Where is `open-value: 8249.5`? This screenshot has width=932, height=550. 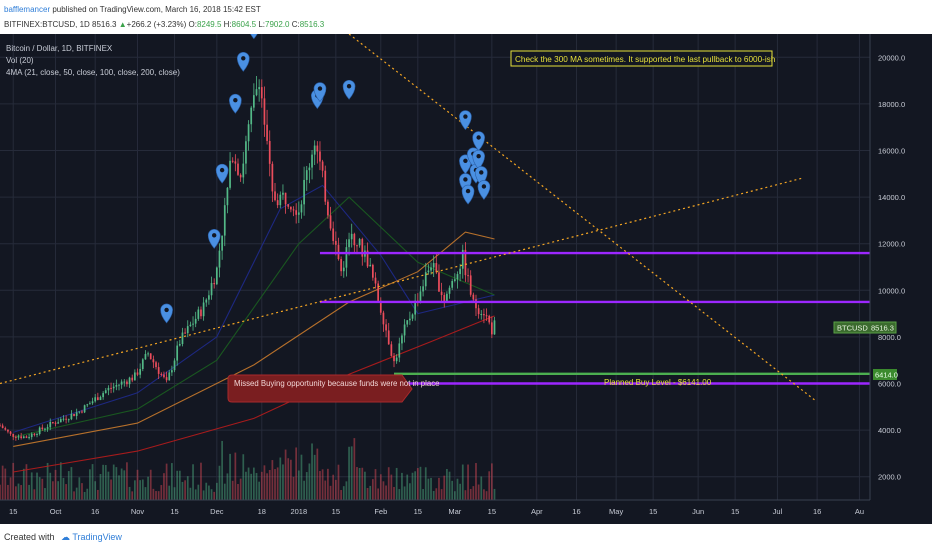 open-value: 8249.5 is located at coordinates (209, 24).